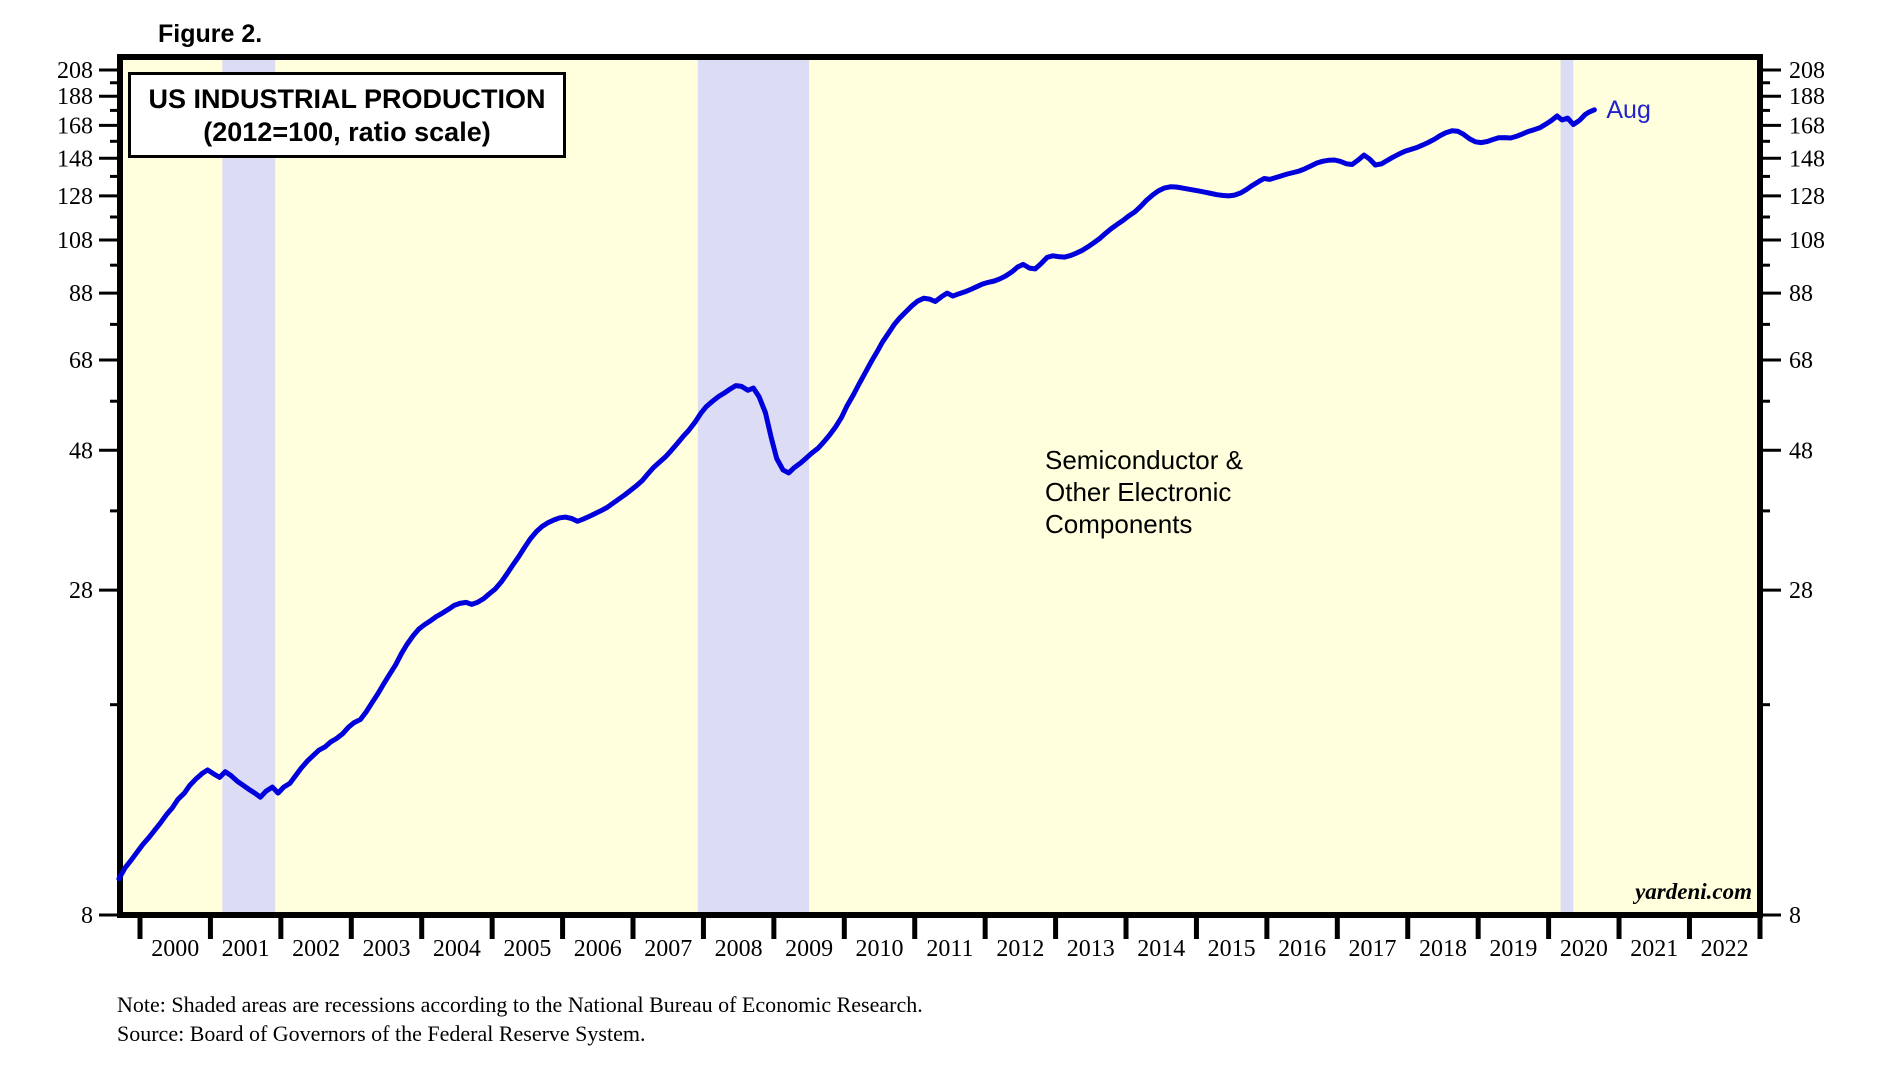 This screenshot has width=1891, height=1085. Describe the element at coordinates (1807, 71) in the screenshot. I see `y-axis-label-right: 208` at that location.